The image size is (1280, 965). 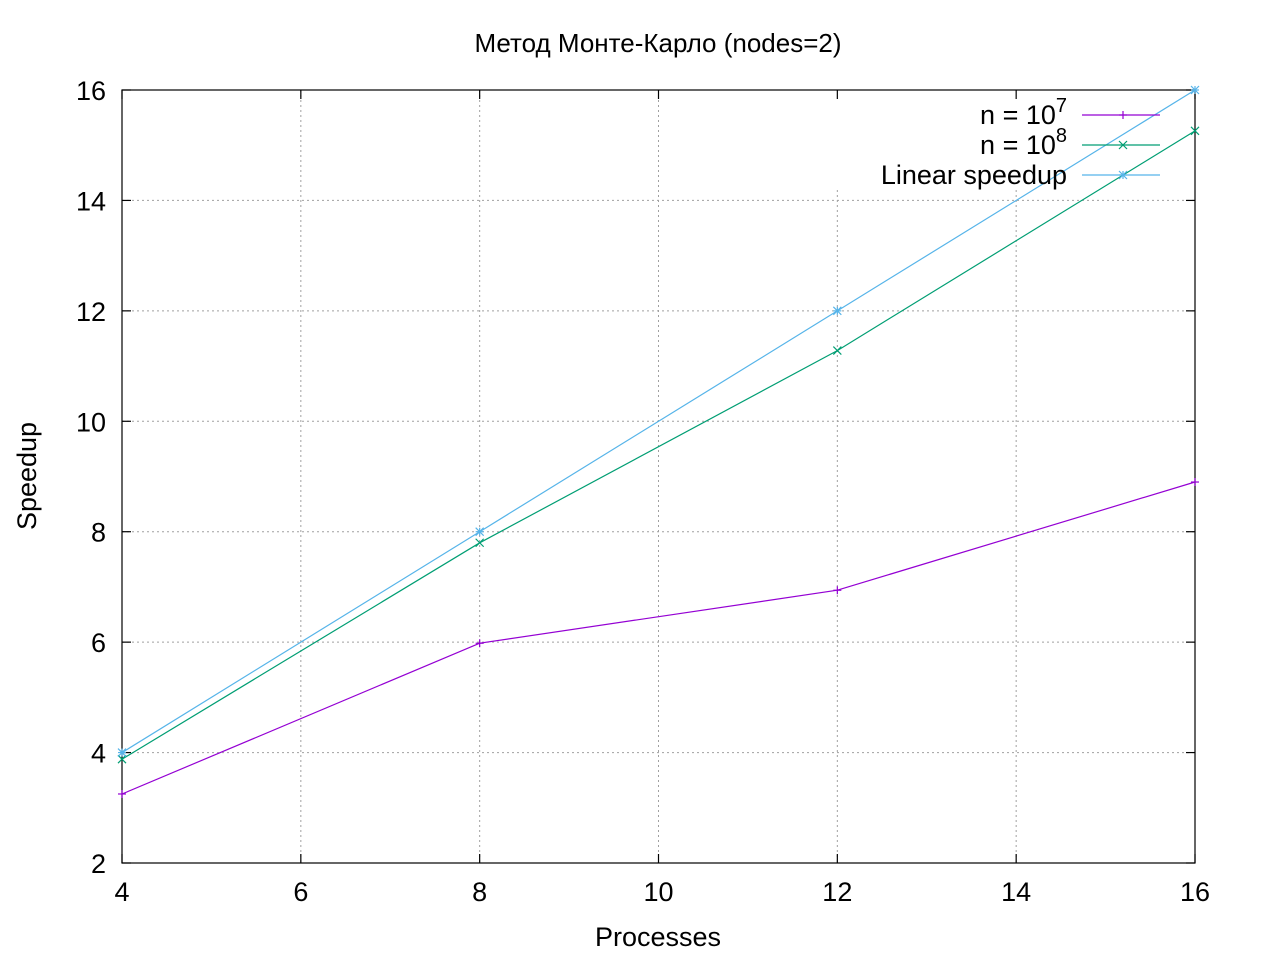 I want to click on x-tick-label: 14, so click(x=1016, y=892).